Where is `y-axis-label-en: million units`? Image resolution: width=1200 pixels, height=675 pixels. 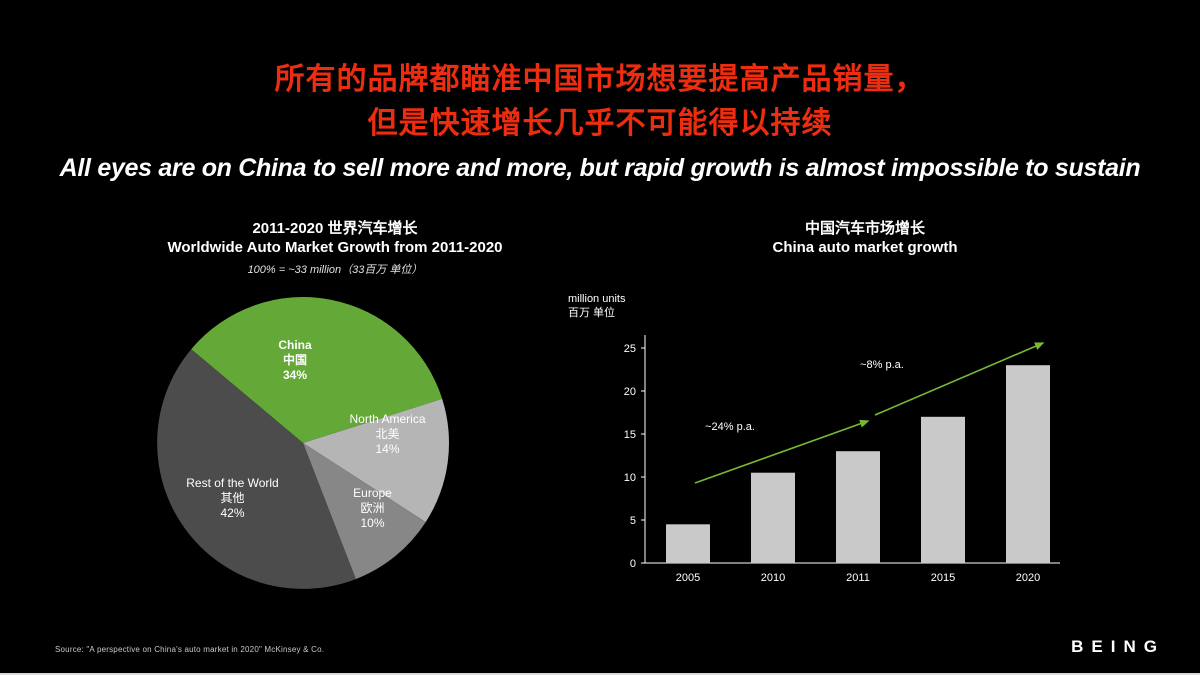
y-axis-label-en: million units is located at coordinates (597, 299).